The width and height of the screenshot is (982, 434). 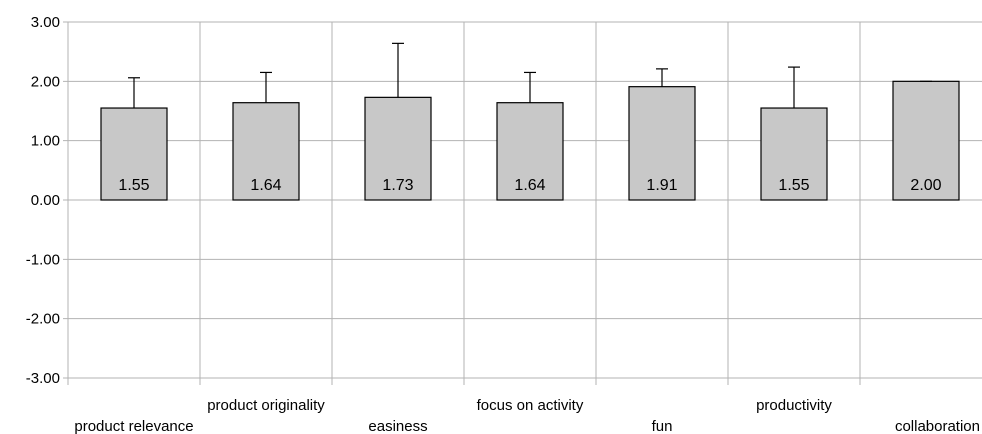 I want to click on category-label: easiness, so click(x=397, y=426).